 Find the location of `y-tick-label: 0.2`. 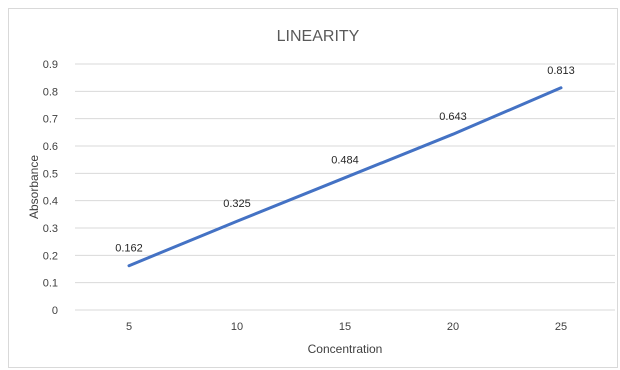

y-tick-label: 0.2 is located at coordinates (50, 256).